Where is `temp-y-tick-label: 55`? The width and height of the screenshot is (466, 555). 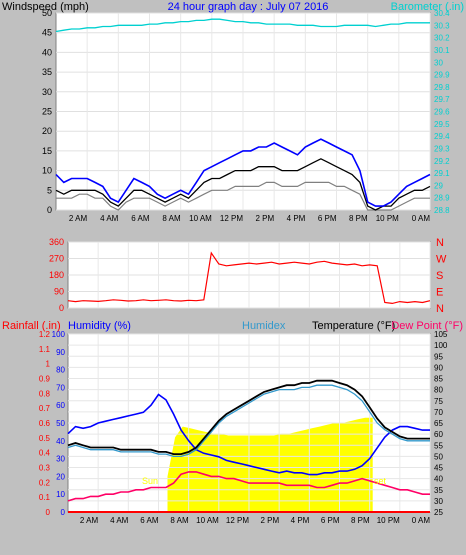 temp-y-tick-label: 55 is located at coordinates (438, 445).